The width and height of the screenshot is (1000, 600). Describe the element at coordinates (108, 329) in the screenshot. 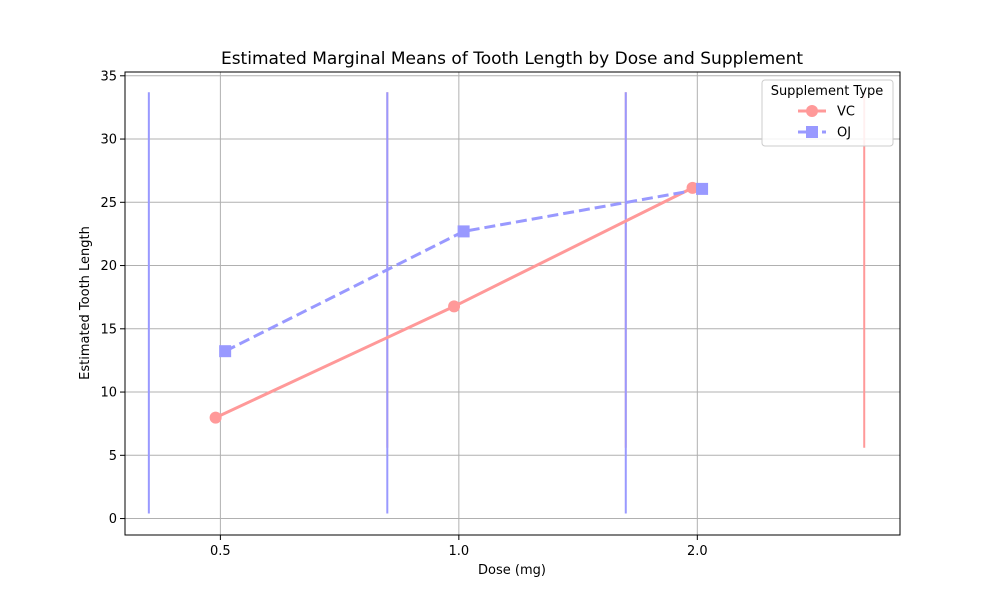

I see `y-tick-label: 15` at that location.